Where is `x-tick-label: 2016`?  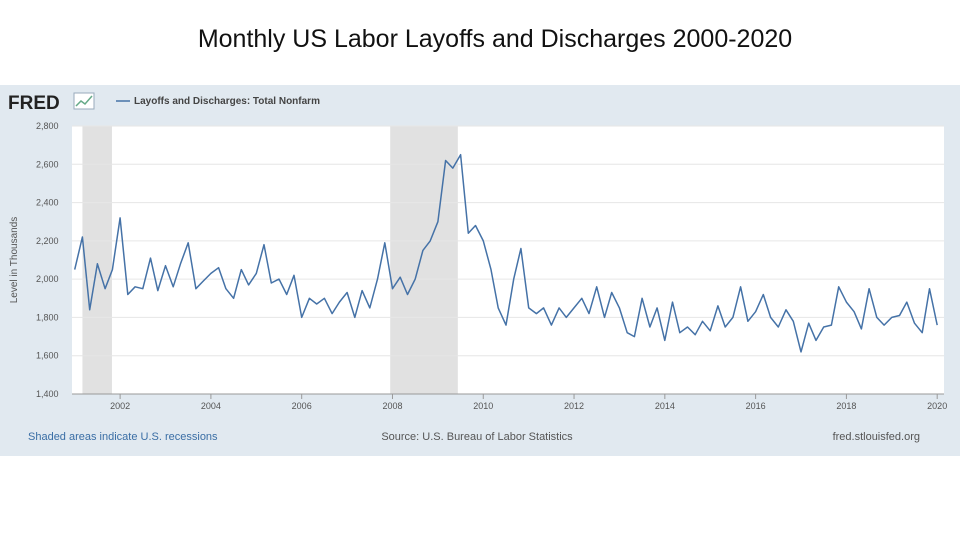 x-tick-label: 2016 is located at coordinates (756, 406).